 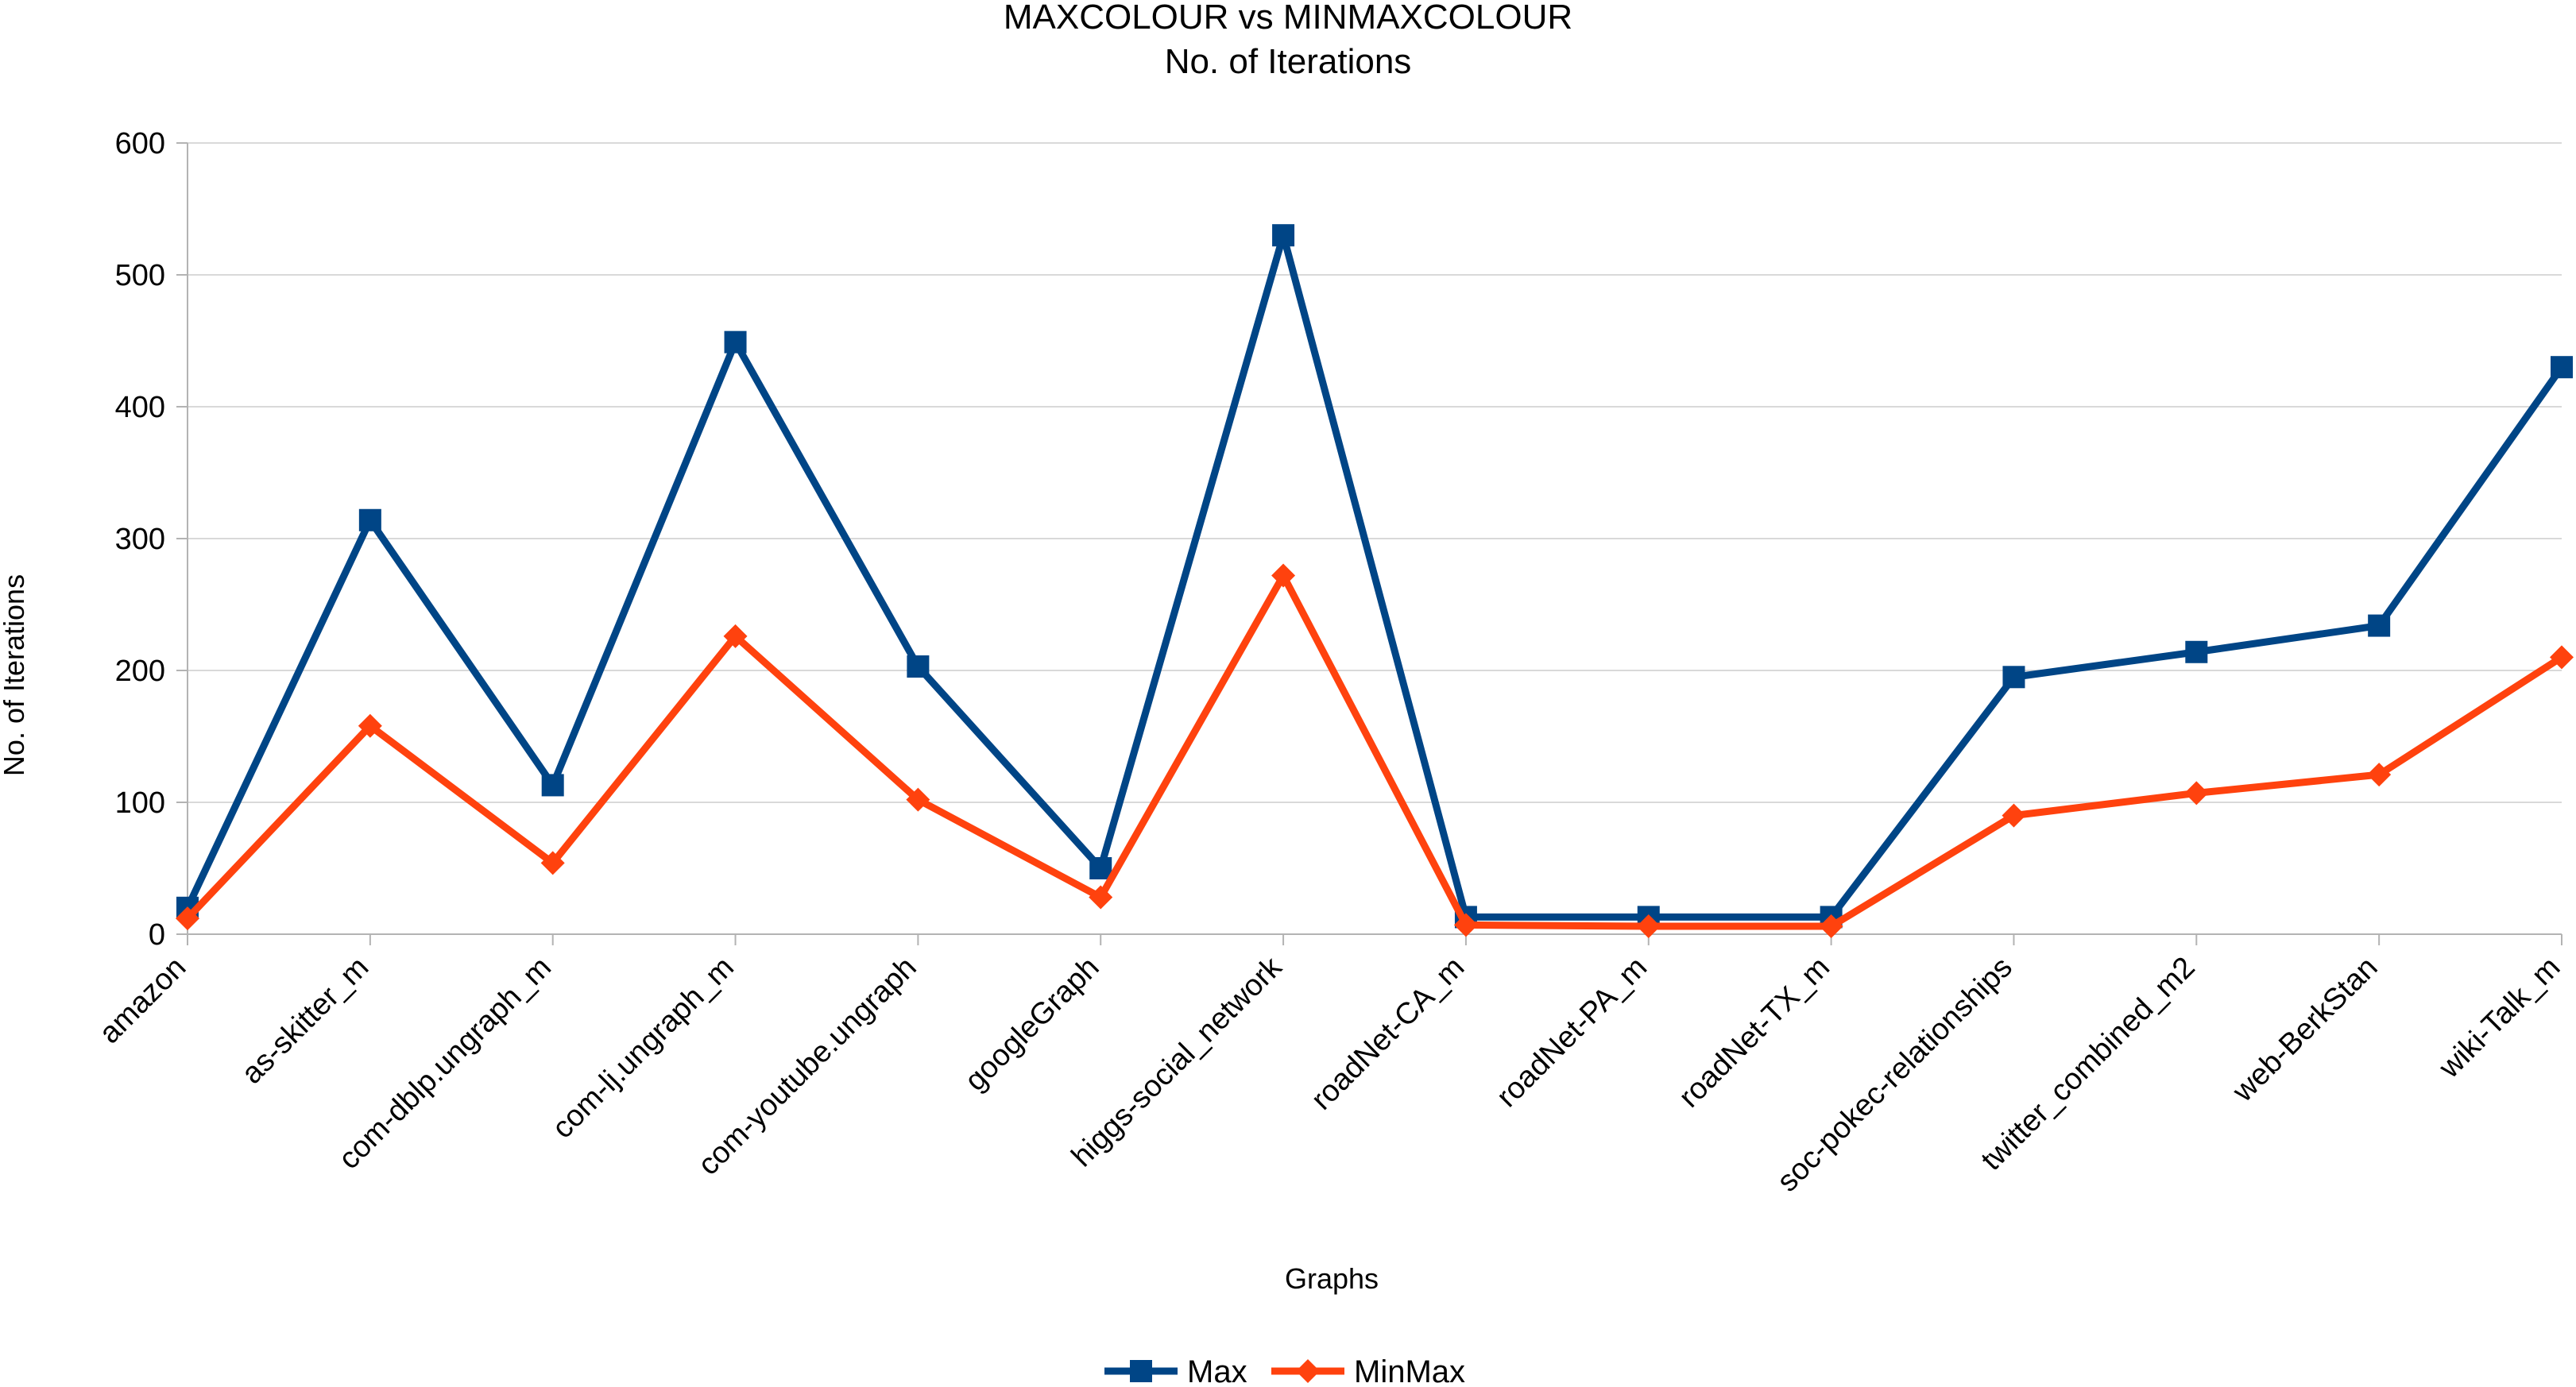 What do you see at coordinates (2088, 1064) in the screenshot?
I see `x-tick-label: twitter_combined_m2` at bounding box center [2088, 1064].